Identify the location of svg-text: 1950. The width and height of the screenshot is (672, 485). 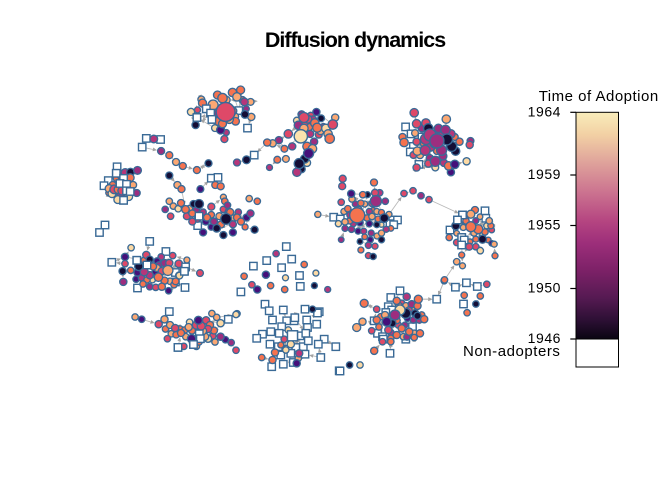
(544, 288).